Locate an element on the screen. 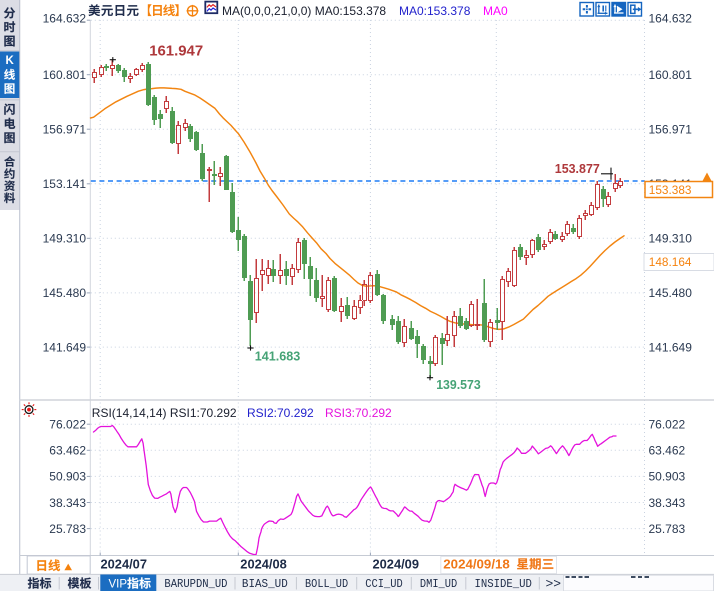 This screenshot has height=591, width=714. svg-text: RSI3:70.292 is located at coordinates (358, 413).